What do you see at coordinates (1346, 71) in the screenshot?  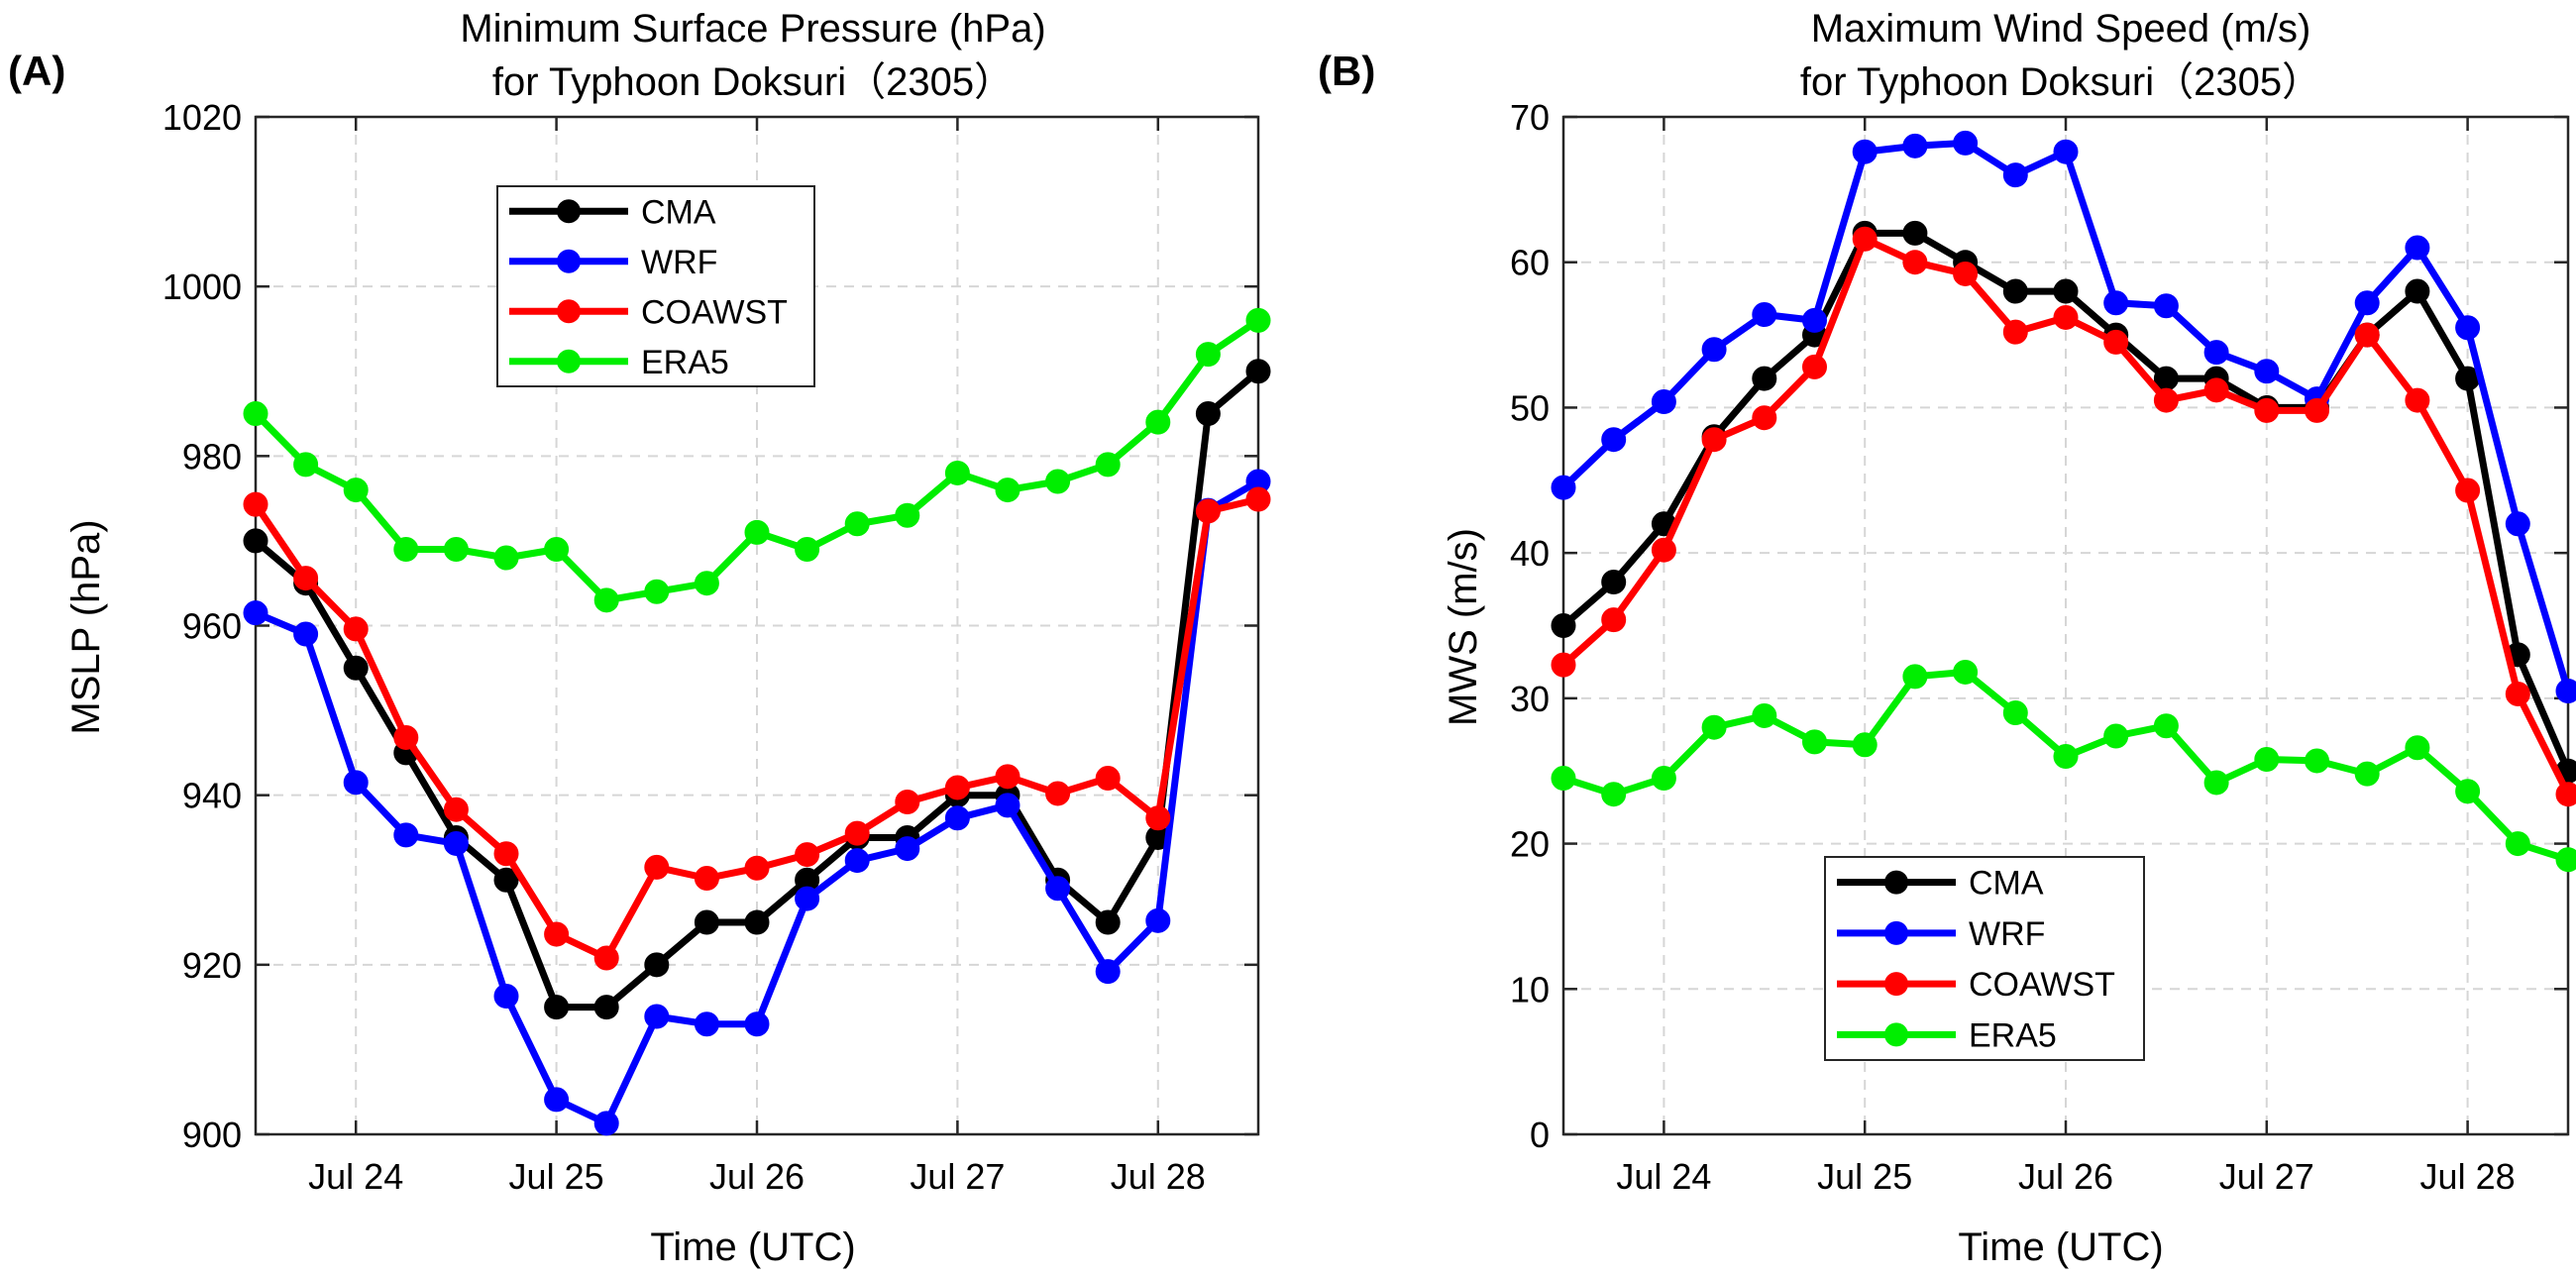 I see `panel-label-b: (B)` at bounding box center [1346, 71].